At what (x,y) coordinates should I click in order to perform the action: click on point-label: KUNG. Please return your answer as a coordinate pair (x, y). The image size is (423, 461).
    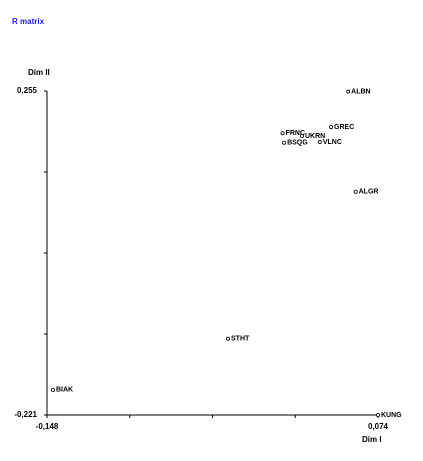
    Looking at the image, I should click on (391, 415).